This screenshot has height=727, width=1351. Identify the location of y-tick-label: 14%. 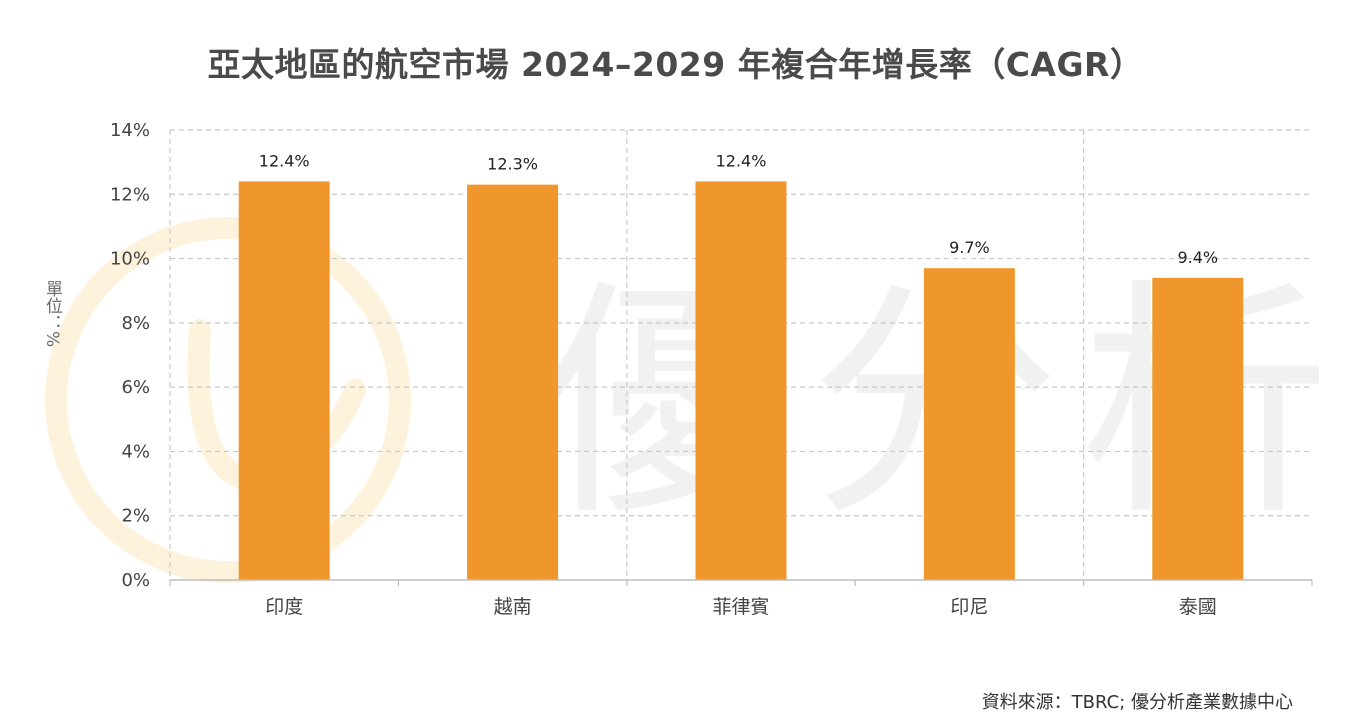
(130, 130).